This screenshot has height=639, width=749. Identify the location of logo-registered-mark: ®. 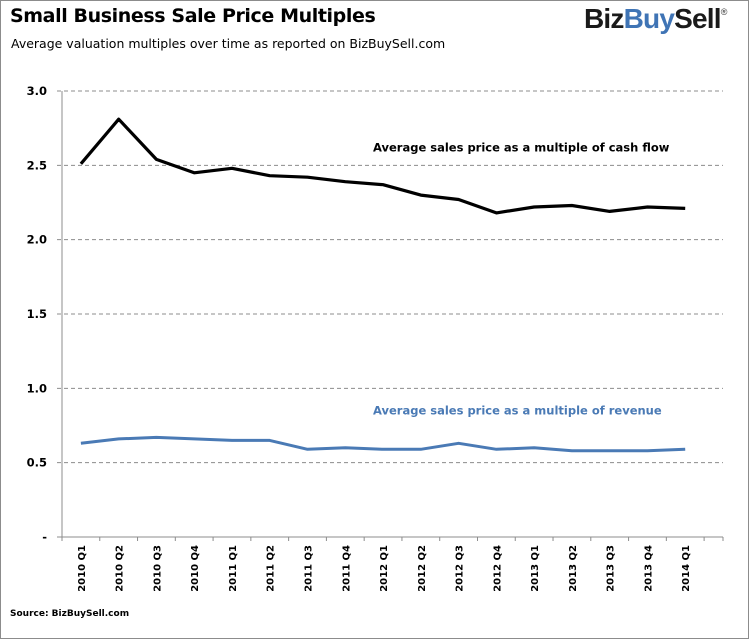
(724, 12).